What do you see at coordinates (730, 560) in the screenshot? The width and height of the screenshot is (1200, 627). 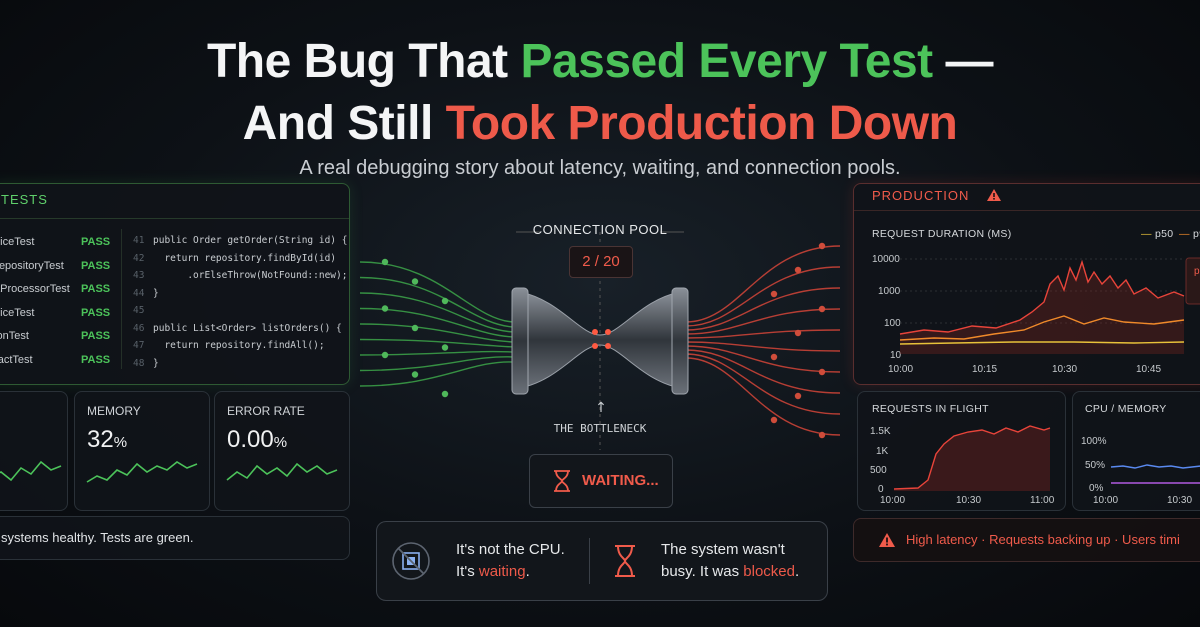 I see `insight-right: The system wasn't busy. It was blocked.` at bounding box center [730, 560].